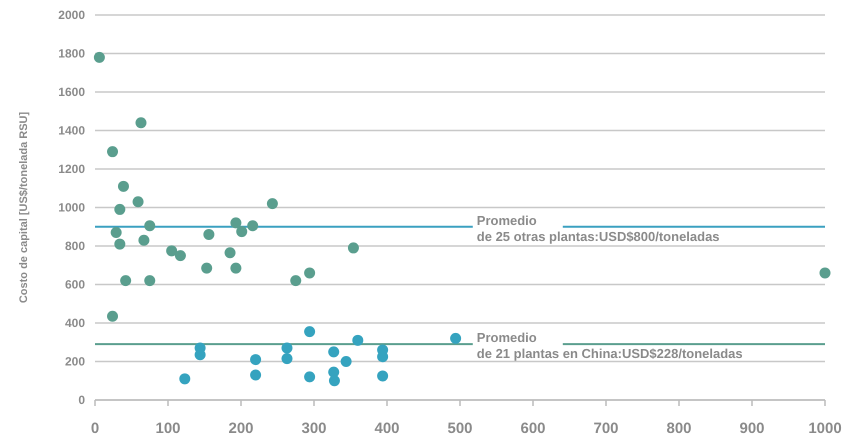 The image size is (849, 447). Describe the element at coordinates (314, 428) in the screenshot. I see `x-tick-label: 300` at that location.